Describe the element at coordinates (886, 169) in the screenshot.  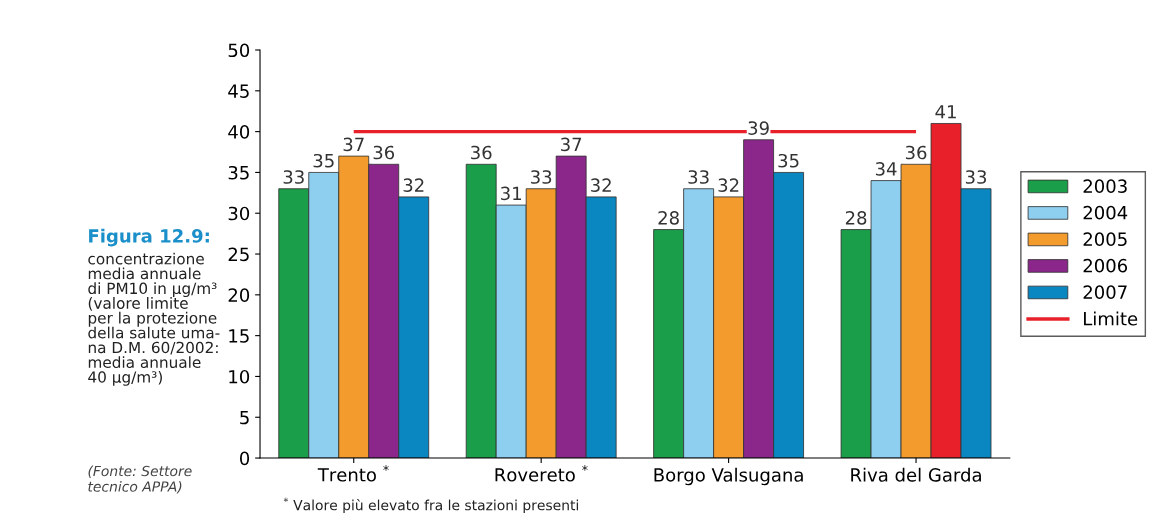
I see `data-label: 34` at that location.